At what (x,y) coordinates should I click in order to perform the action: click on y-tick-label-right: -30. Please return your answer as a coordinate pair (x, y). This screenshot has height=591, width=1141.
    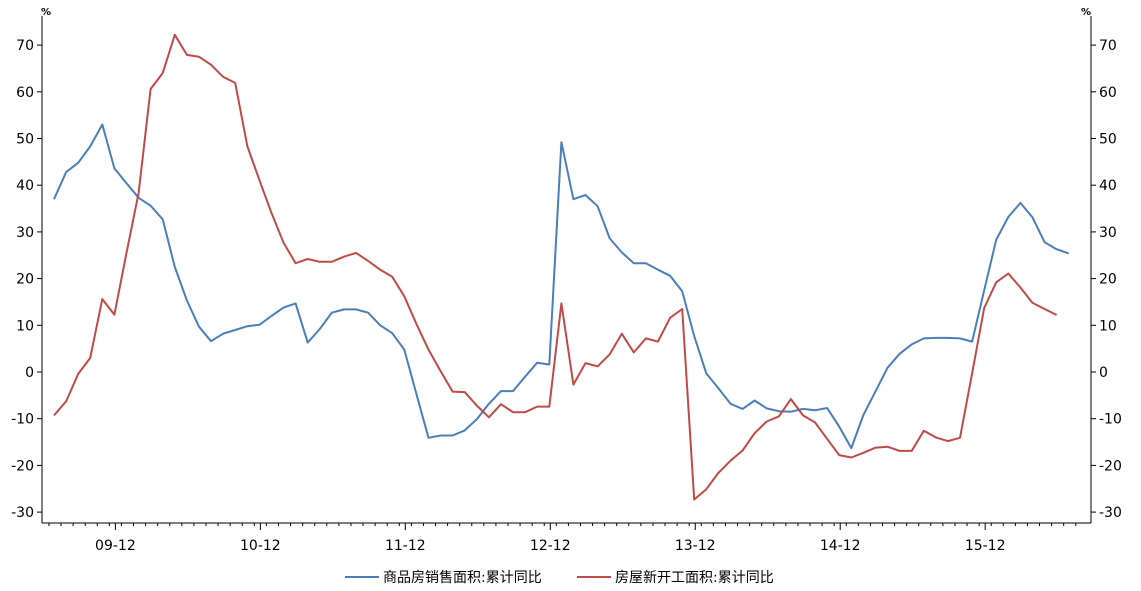
    Looking at the image, I should click on (1110, 513).